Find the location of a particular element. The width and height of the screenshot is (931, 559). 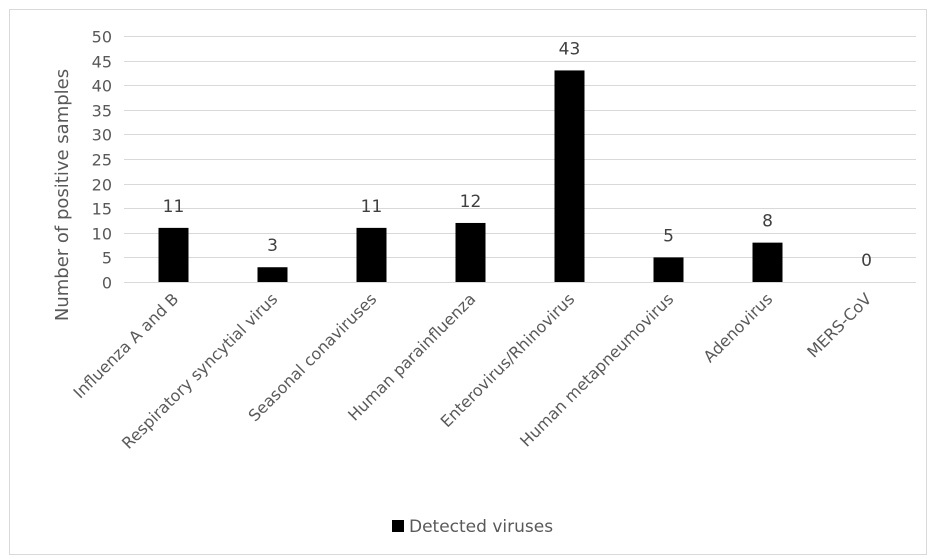

data-label: 12 is located at coordinates (471, 202).